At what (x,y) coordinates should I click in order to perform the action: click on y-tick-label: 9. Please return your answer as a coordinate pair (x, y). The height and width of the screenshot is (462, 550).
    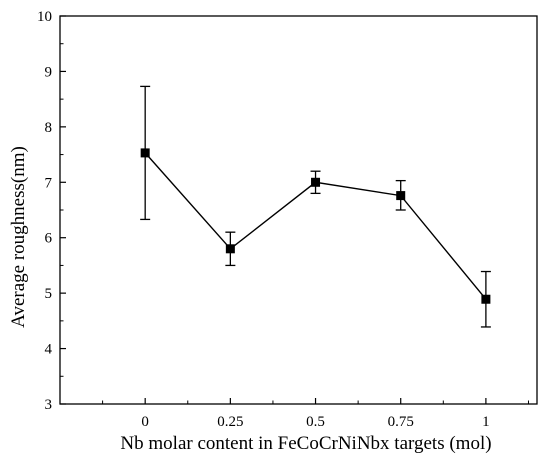
    Looking at the image, I should click on (49, 72).